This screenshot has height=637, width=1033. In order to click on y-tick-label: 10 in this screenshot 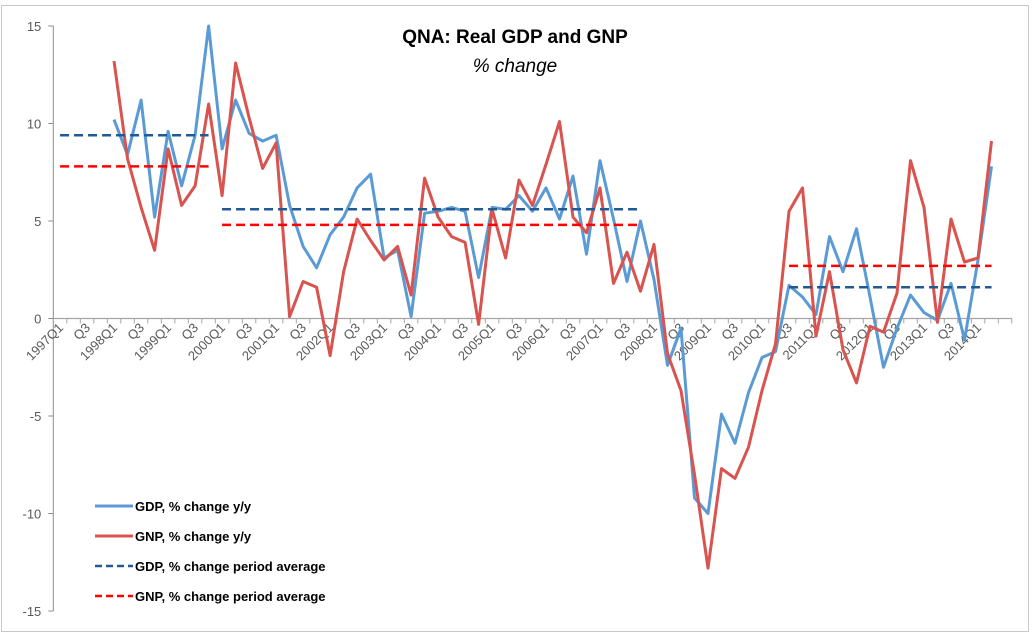, I will do `click(34, 124)`.